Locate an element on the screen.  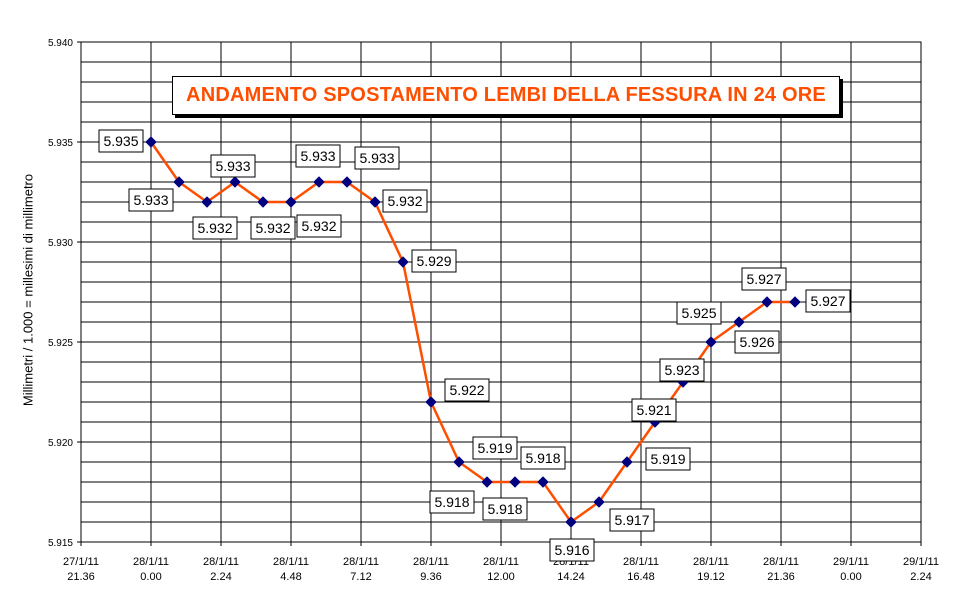
x-tick-time-label: 19.12 is located at coordinates (711, 577).